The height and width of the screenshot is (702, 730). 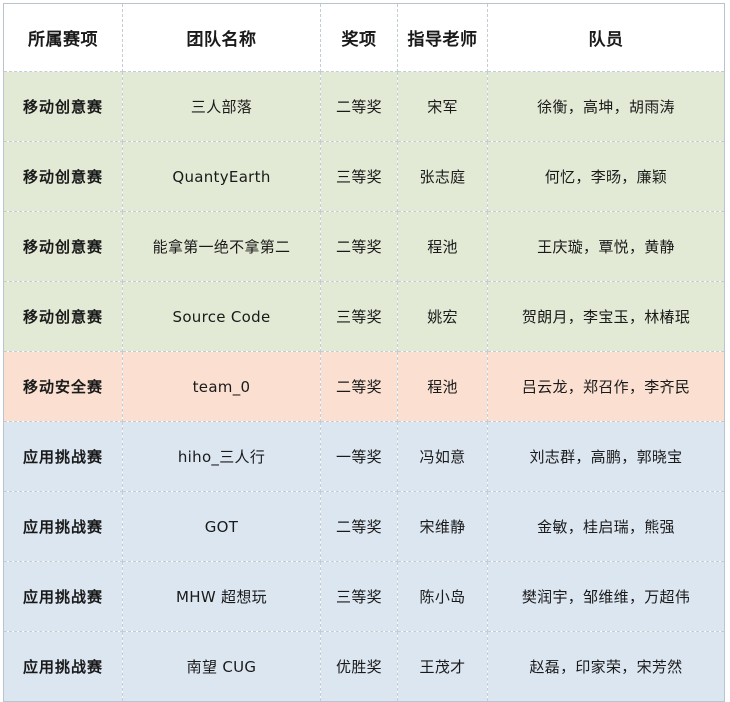 I want to click on cell-members: 樊润宇，邹维维，万超伟, so click(x=606, y=596).